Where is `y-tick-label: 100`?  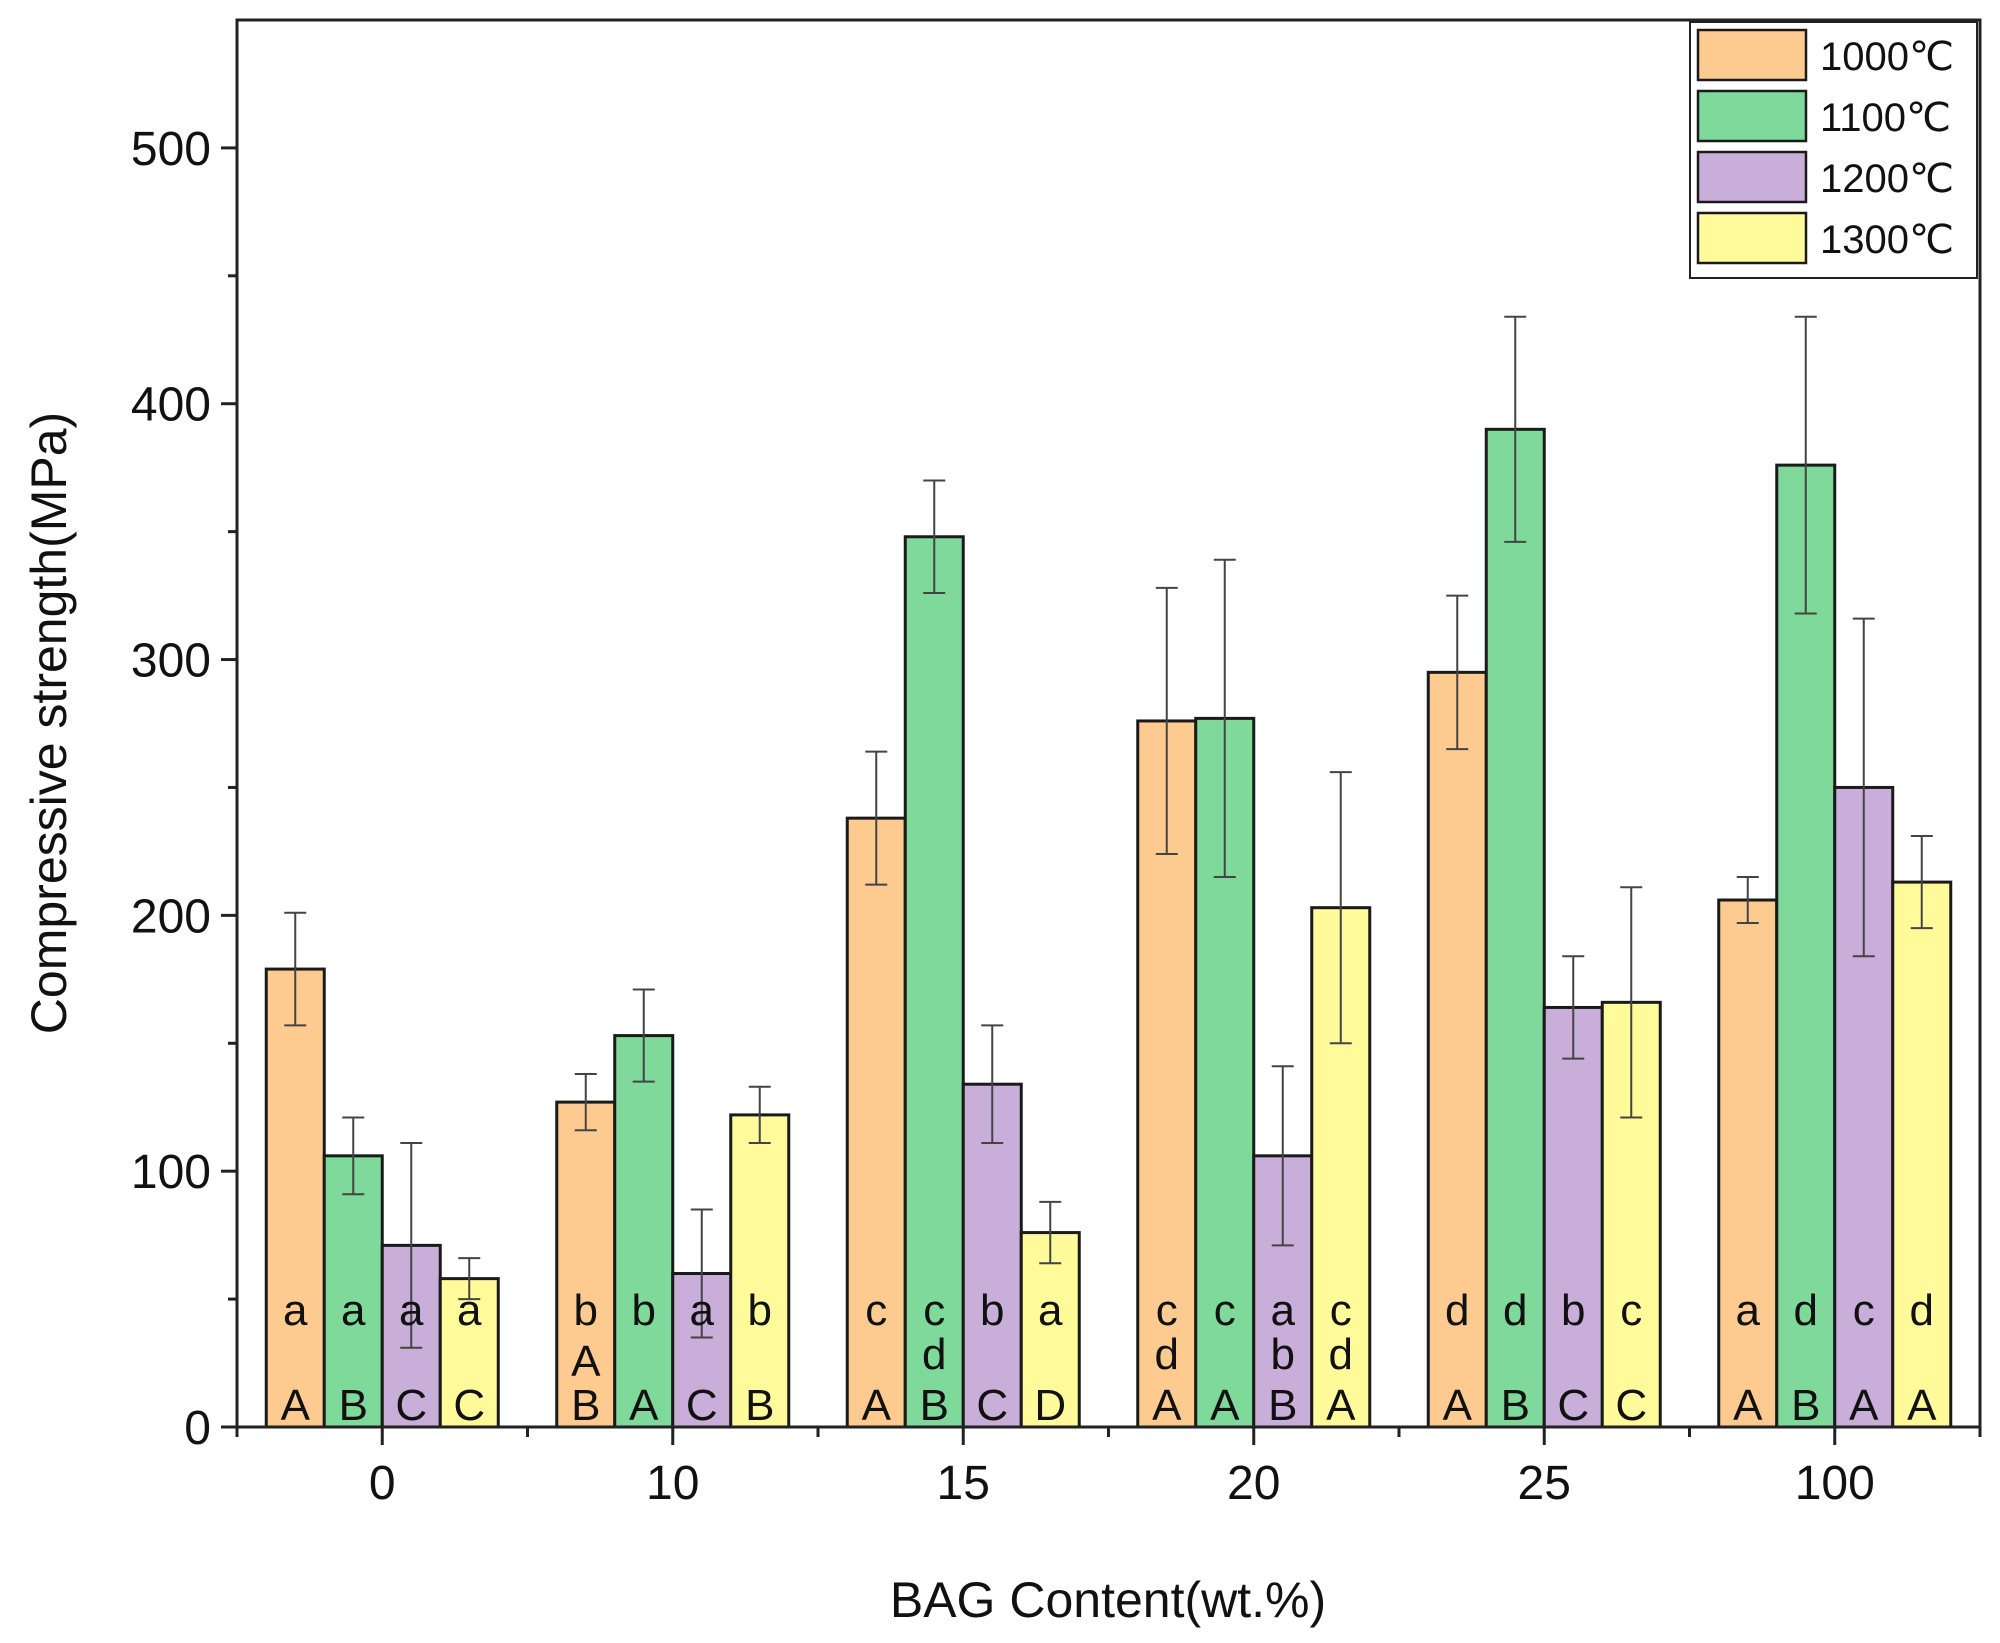
y-tick-label: 100 is located at coordinates (171, 1172).